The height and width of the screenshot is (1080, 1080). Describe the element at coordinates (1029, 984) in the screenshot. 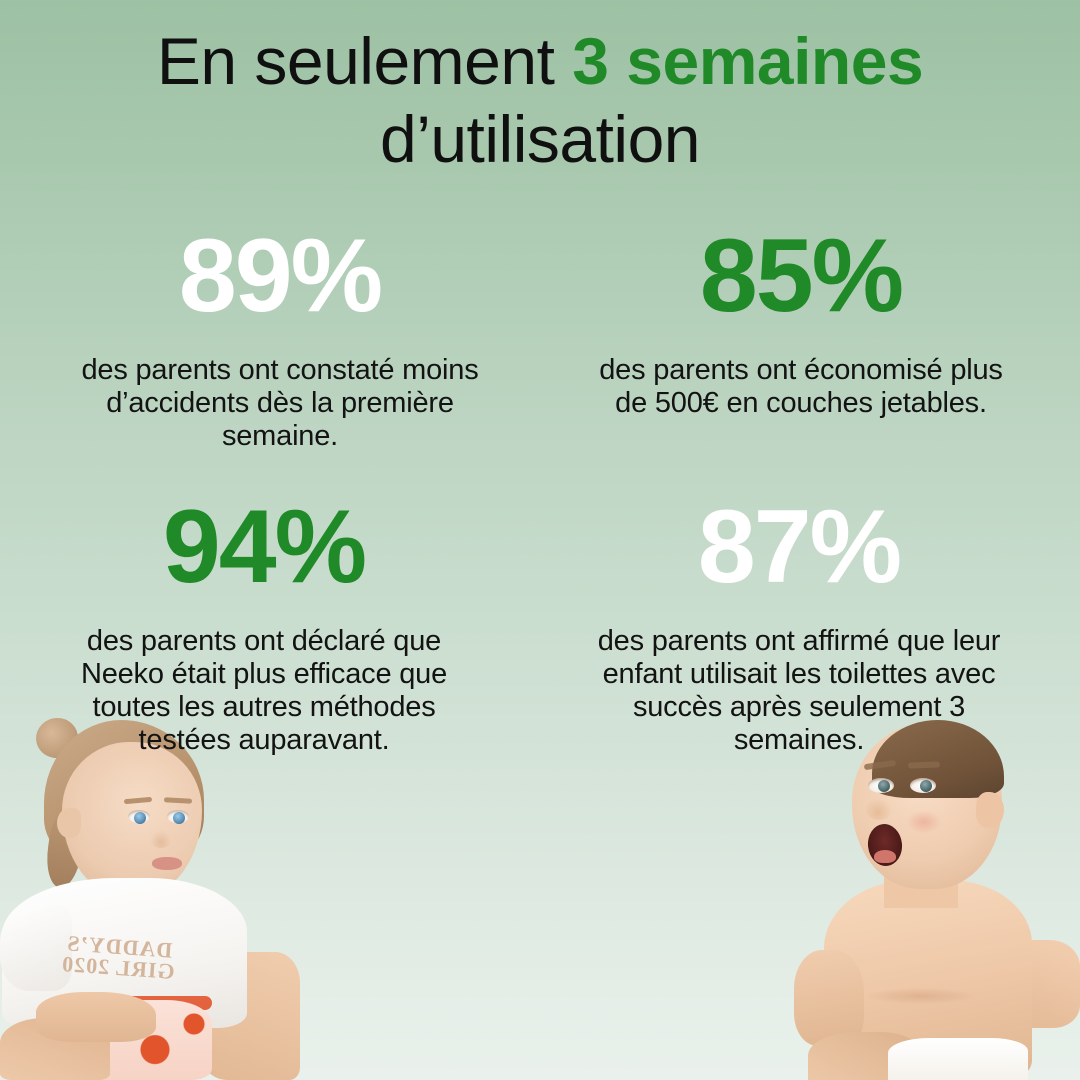

I see `baby-arm-right` at that location.